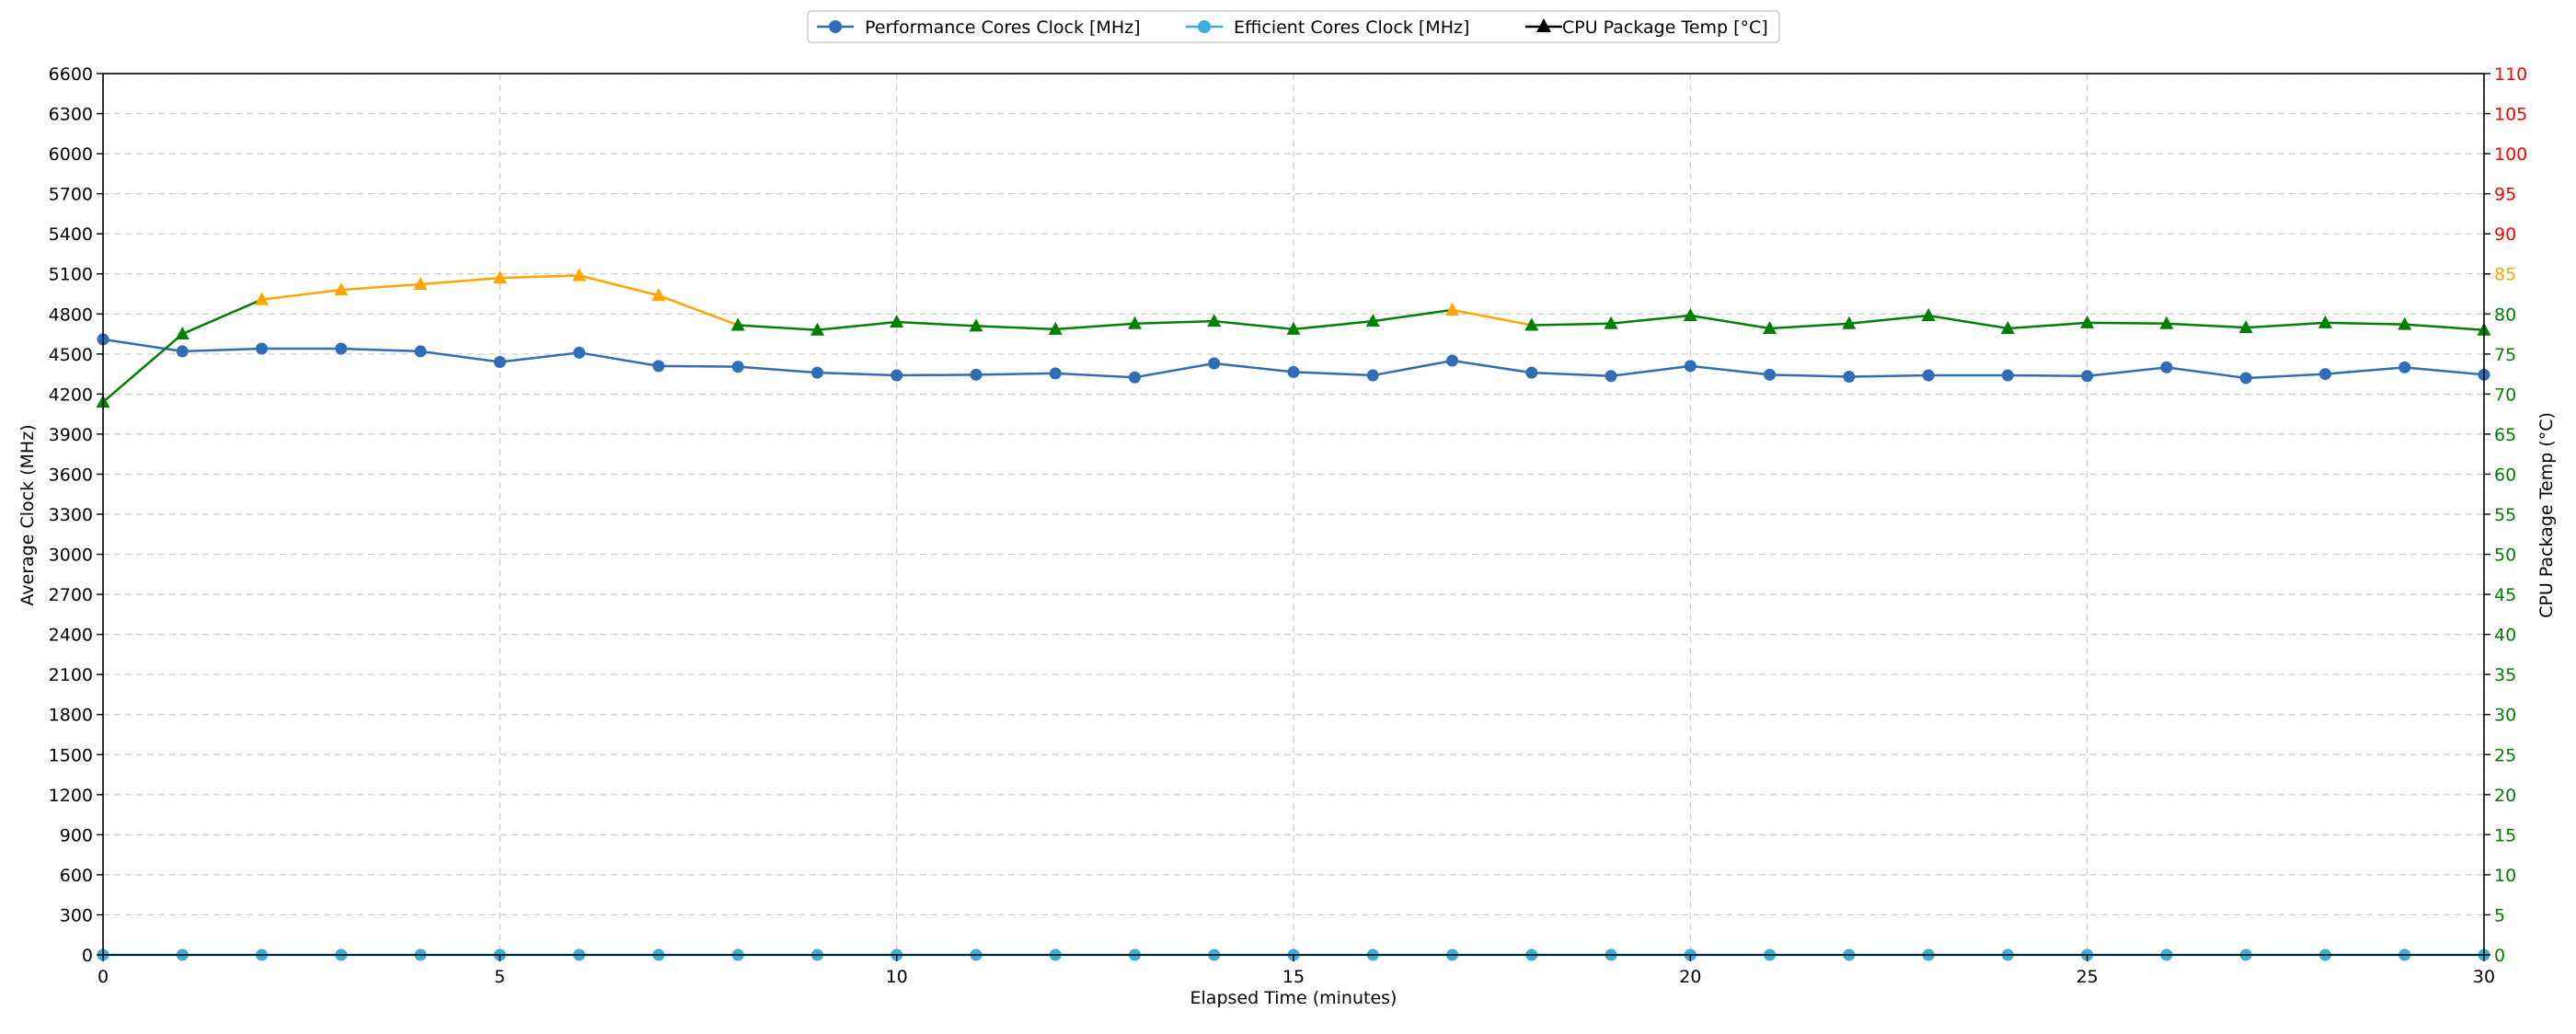  Describe the element at coordinates (2505, 195) in the screenshot. I see `y2-tick-label: 95` at that location.